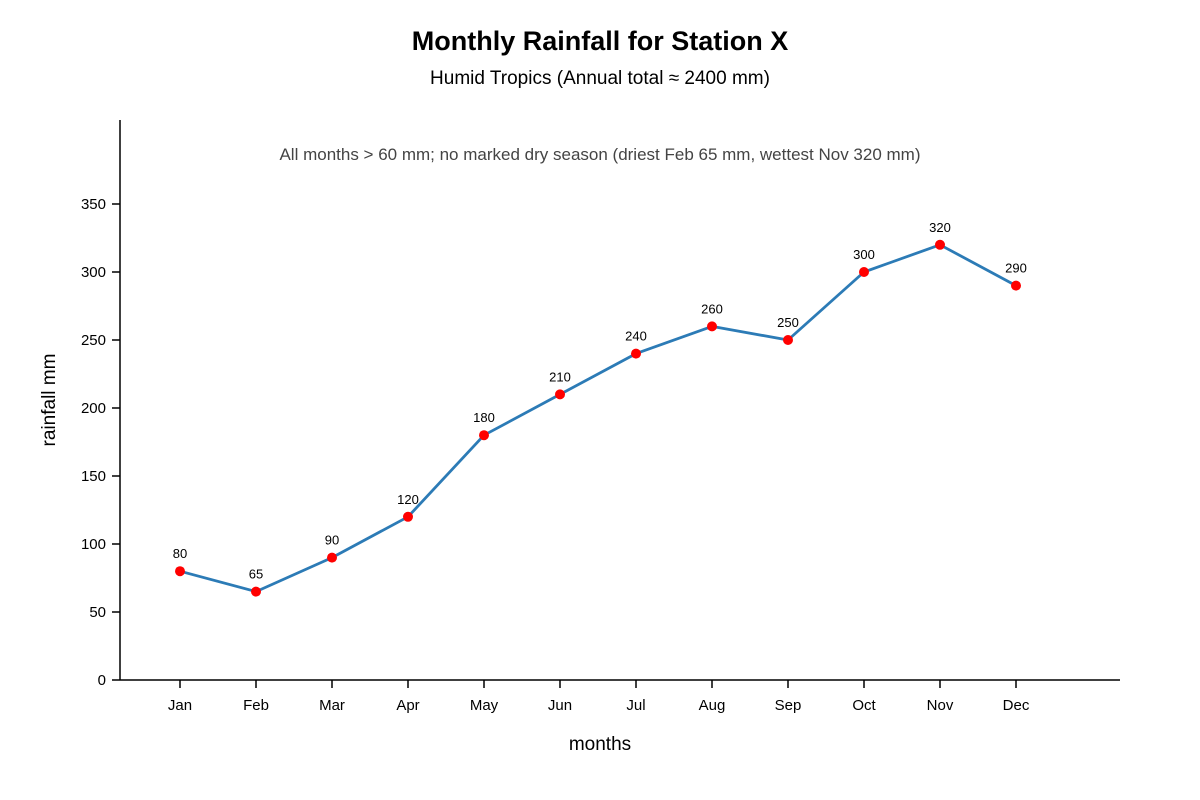  What do you see at coordinates (407, 705) in the screenshot?
I see `x-tick-label: Apr` at bounding box center [407, 705].